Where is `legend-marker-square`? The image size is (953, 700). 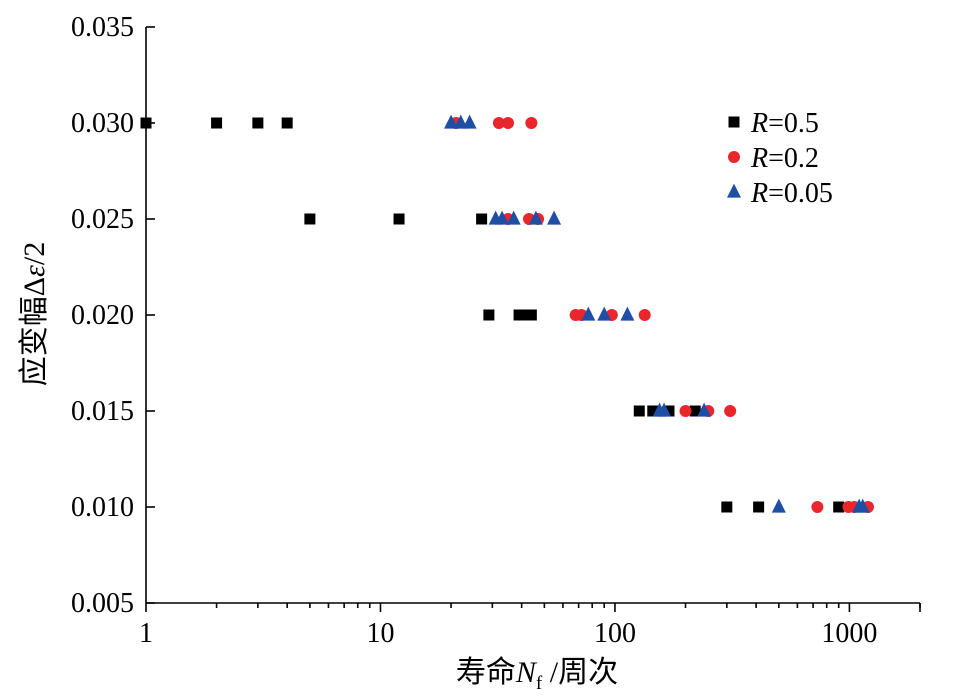
legend-marker-square is located at coordinates (734, 122).